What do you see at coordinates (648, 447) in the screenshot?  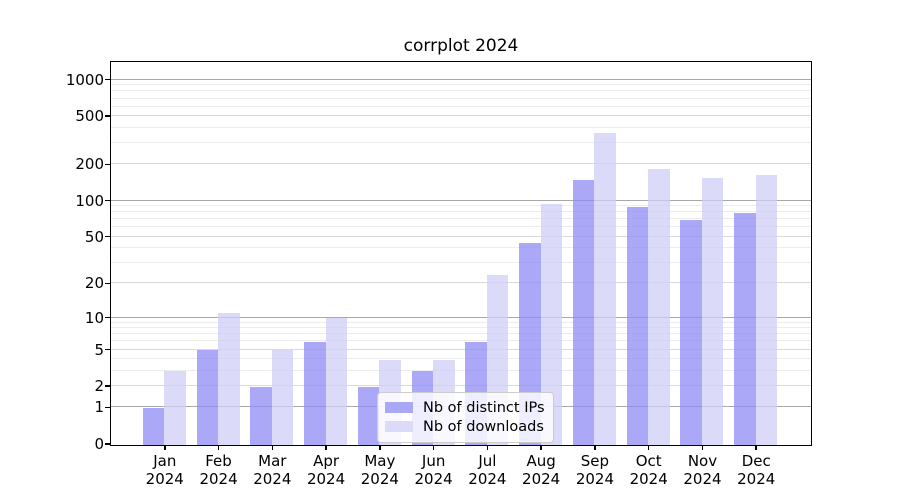 I see `x-tick-mark-oct` at bounding box center [648, 447].